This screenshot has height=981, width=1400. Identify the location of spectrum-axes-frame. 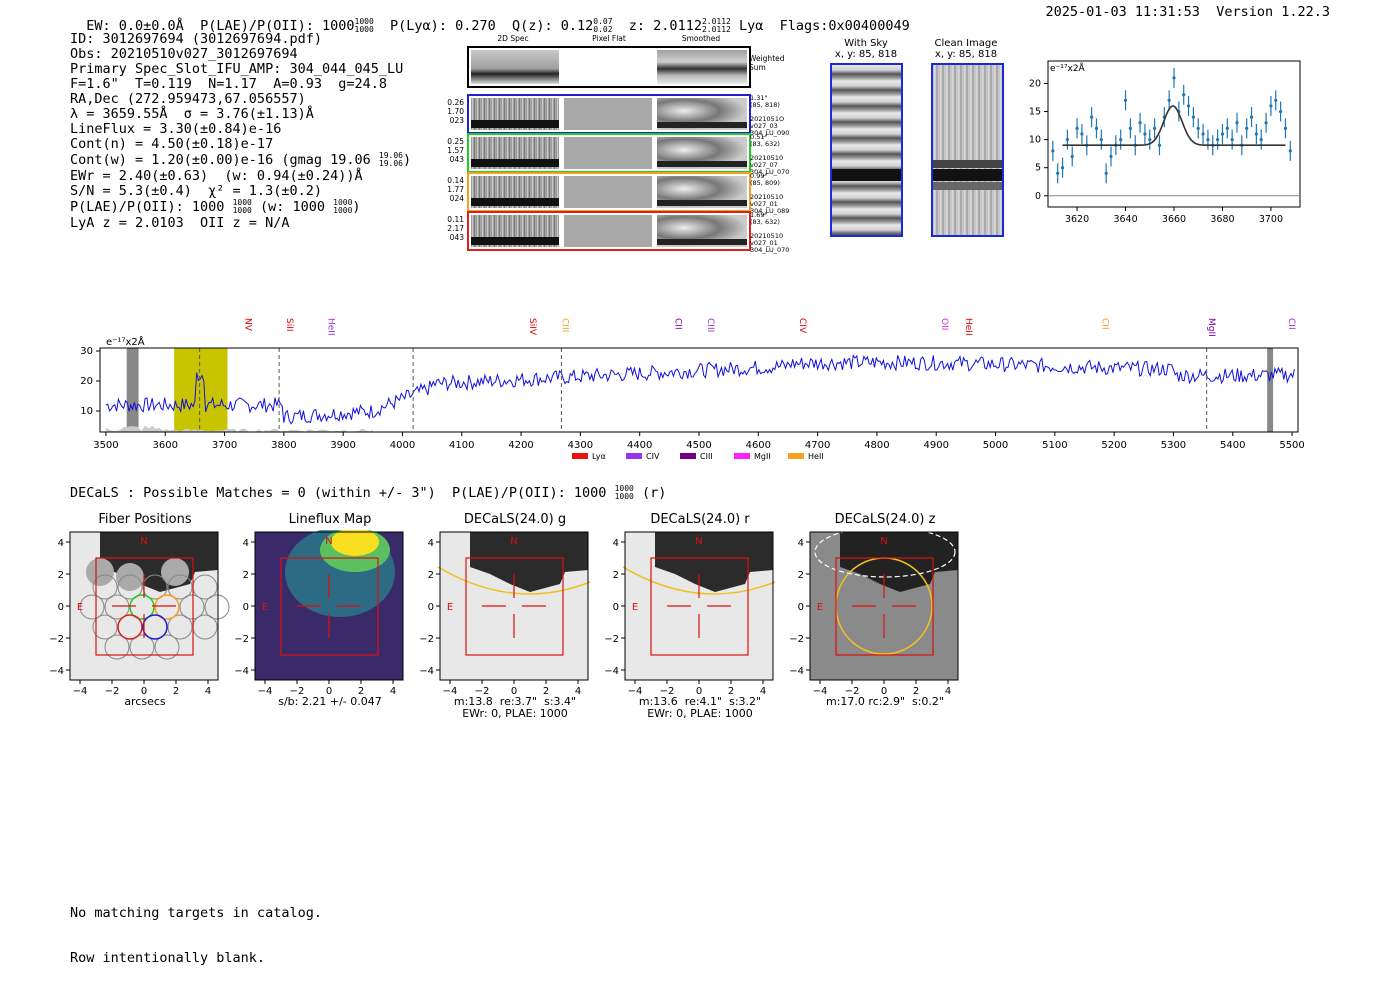
(699, 390).